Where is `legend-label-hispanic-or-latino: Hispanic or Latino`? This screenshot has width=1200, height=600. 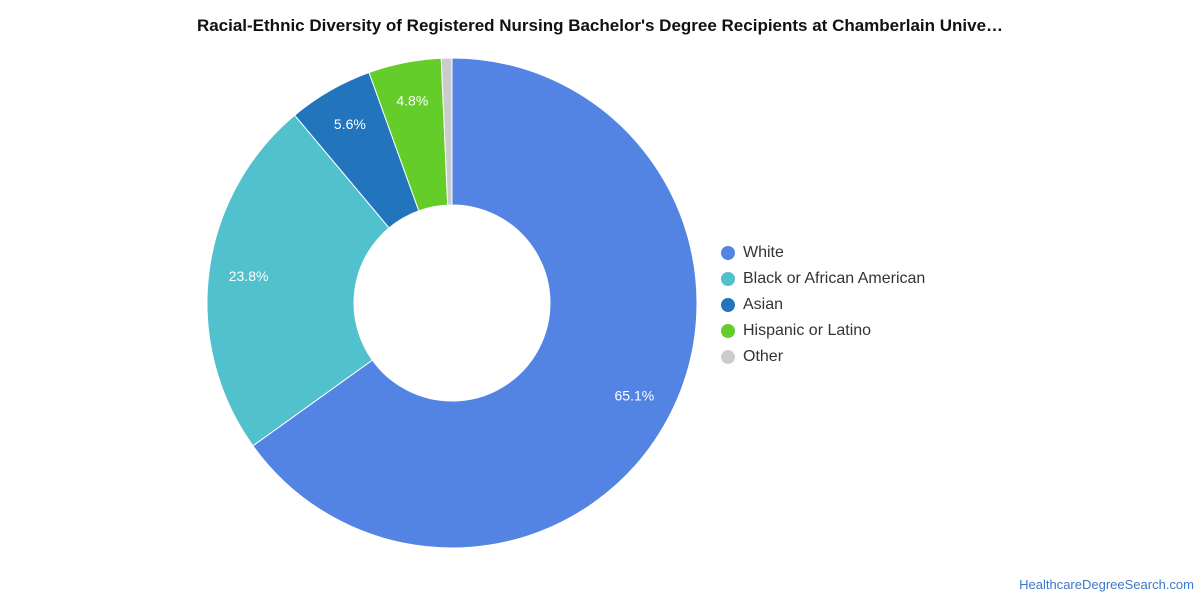 legend-label-hispanic-or-latino: Hispanic or Latino is located at coordinates (807, 330).